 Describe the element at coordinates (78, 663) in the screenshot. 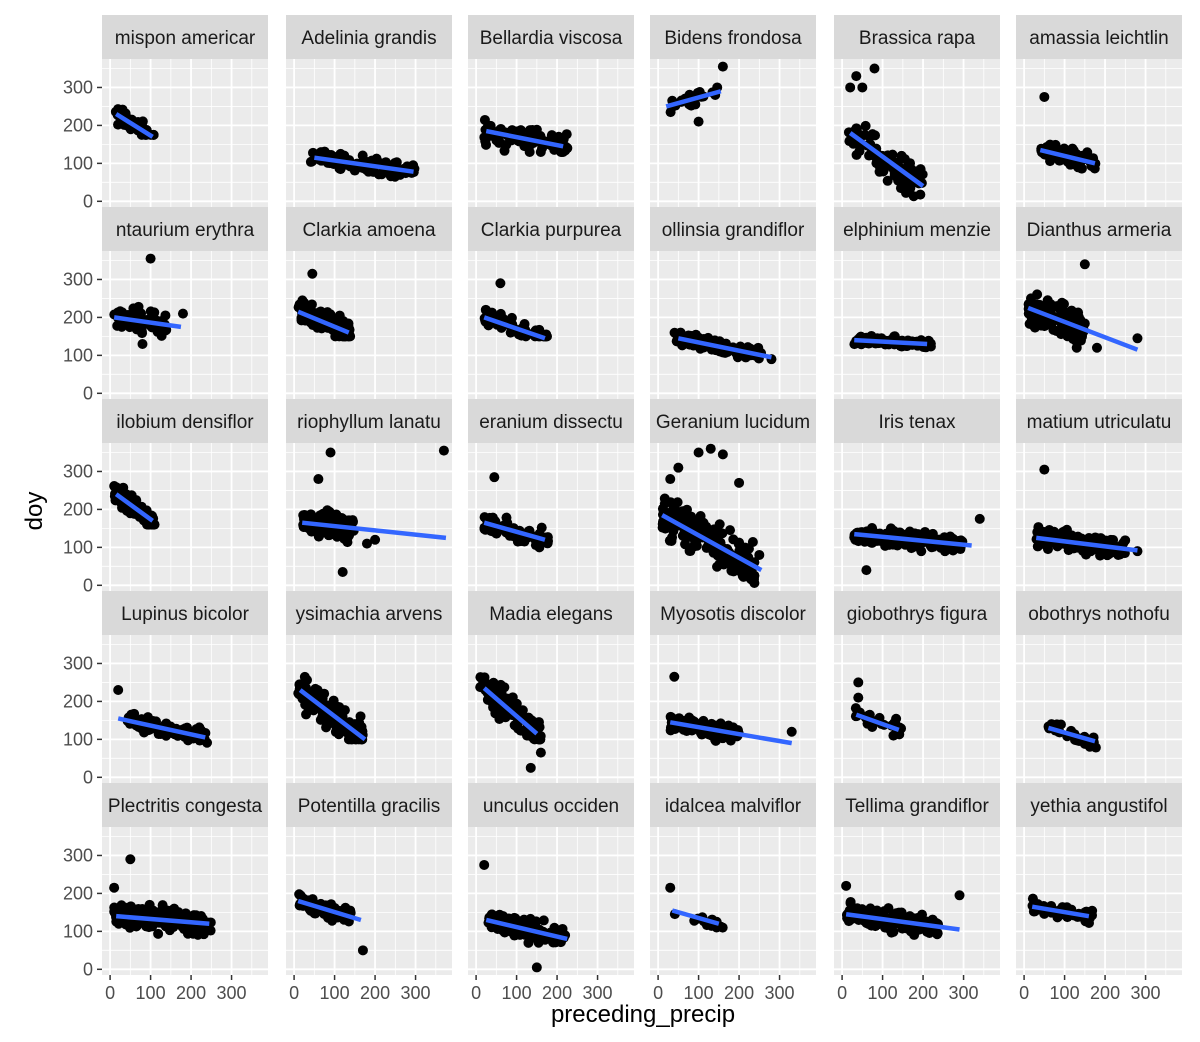

I see `y-tick-label: 300` at that location.